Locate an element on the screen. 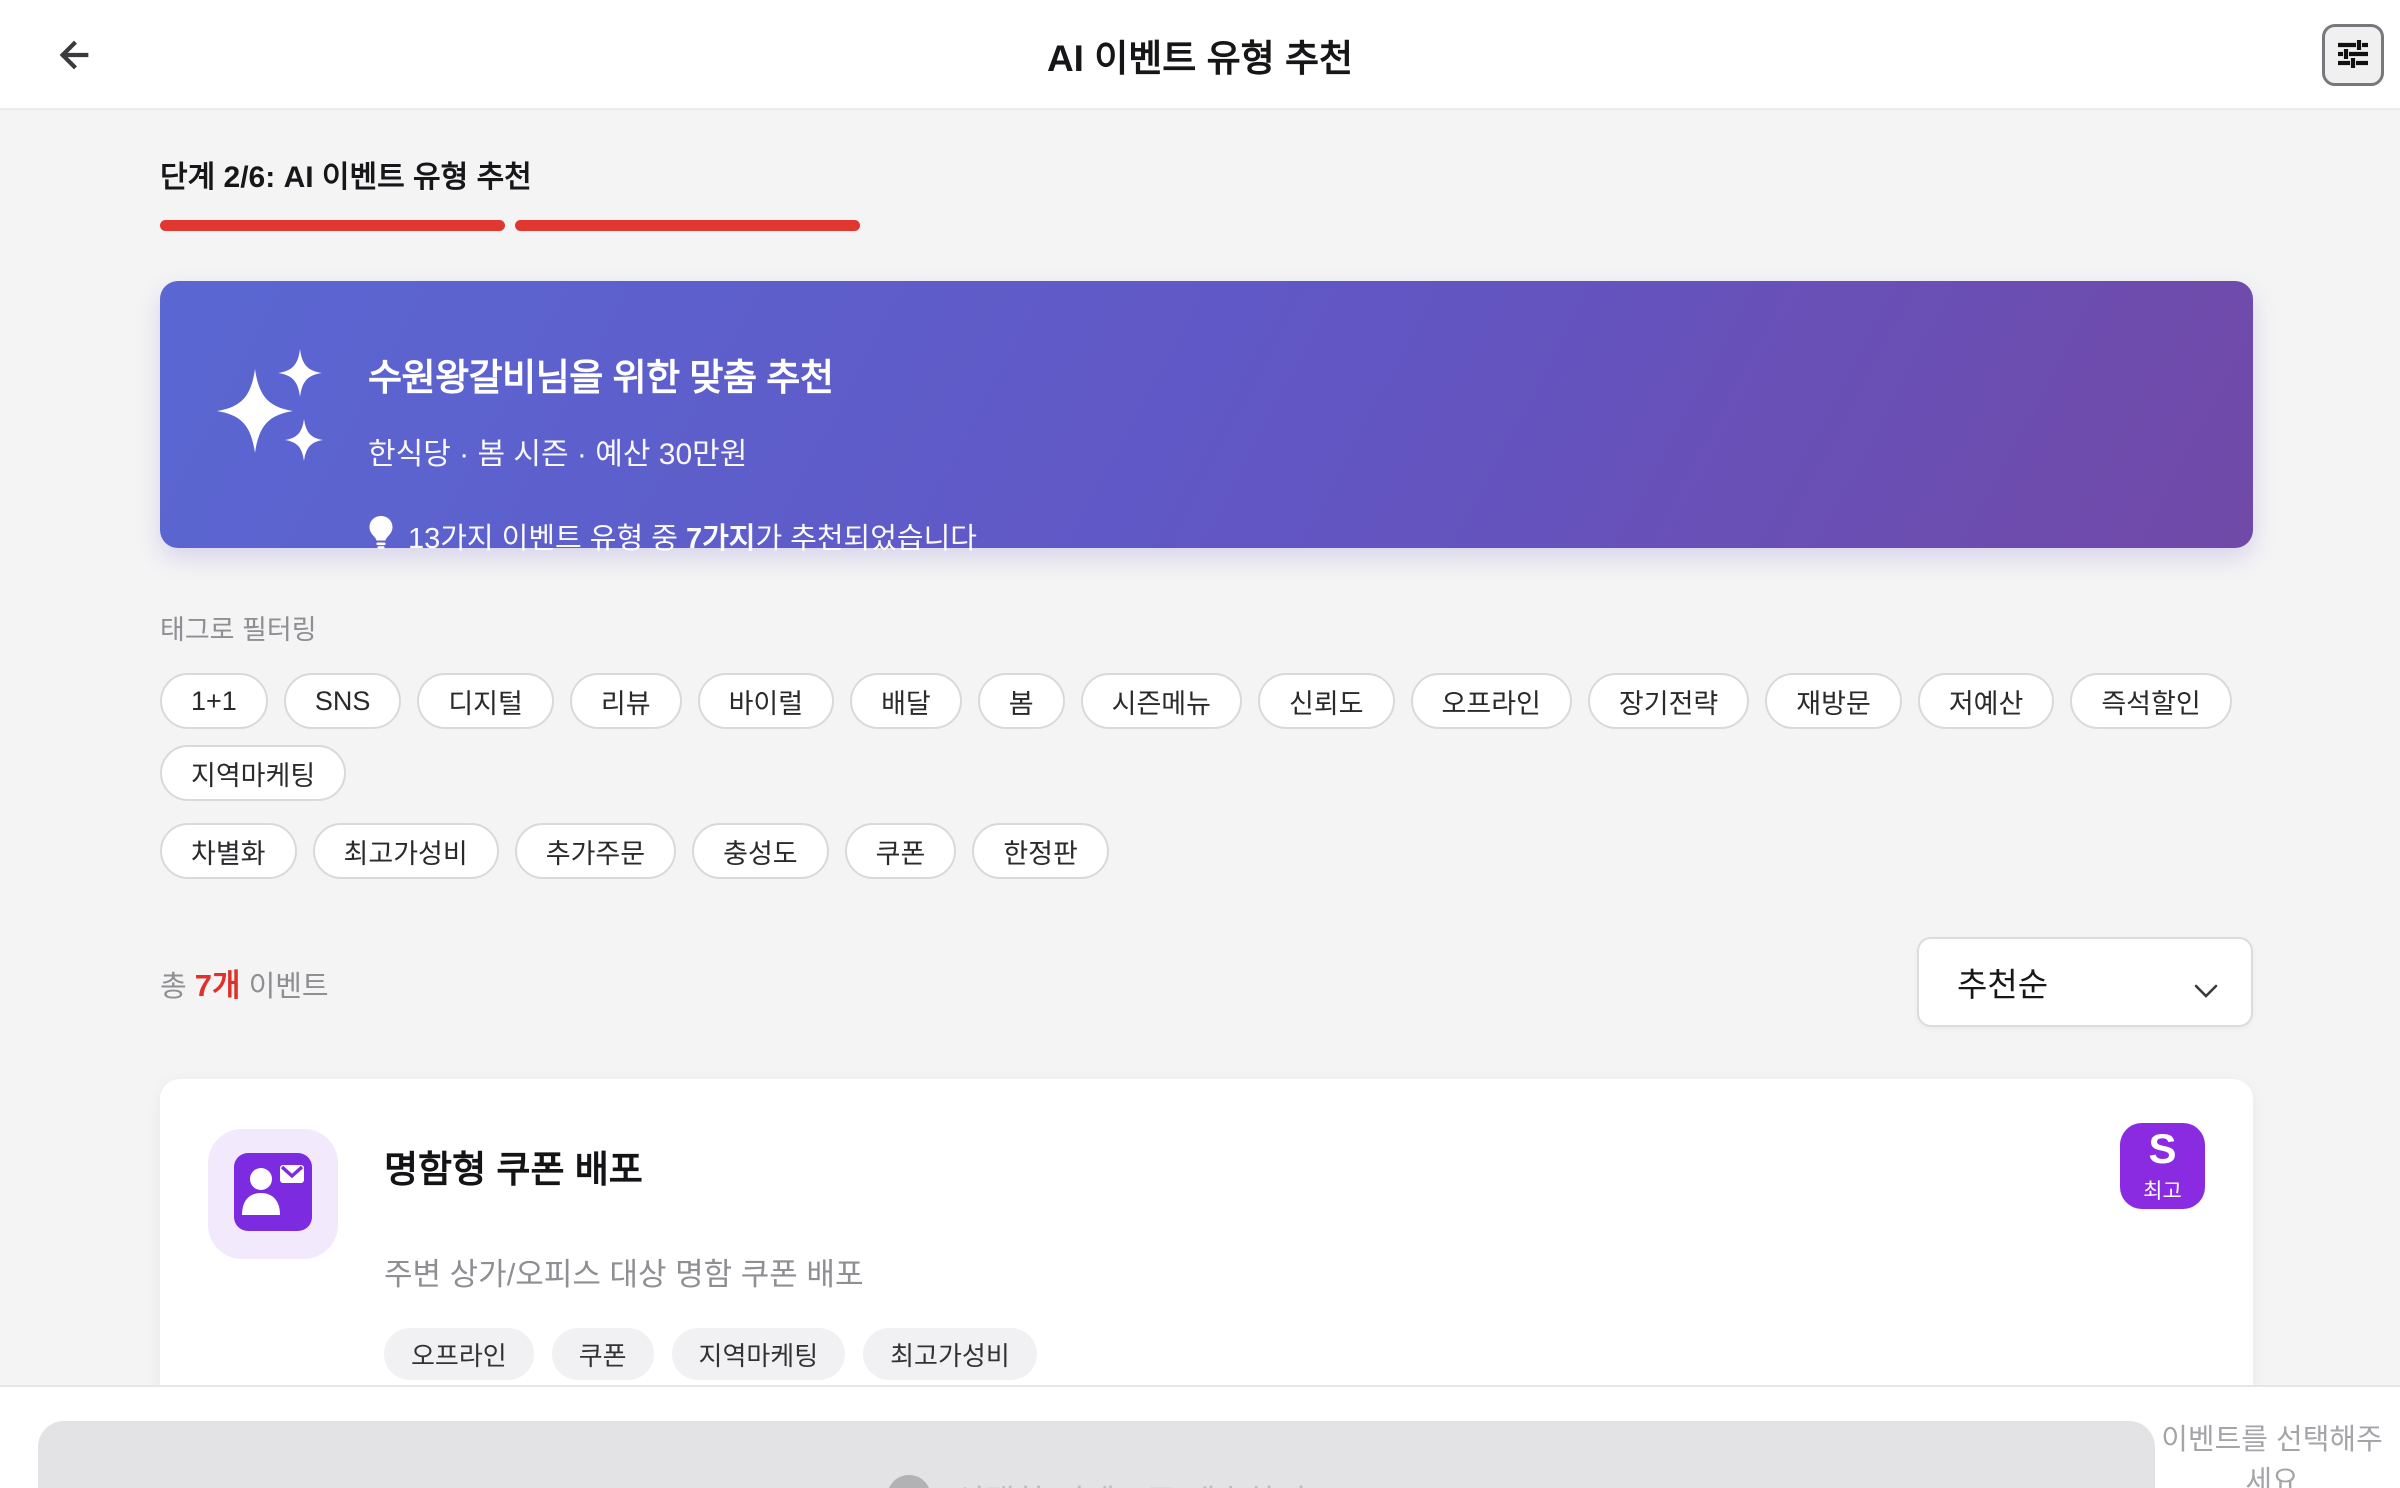 This screenshot has height=1488, width=2400. arrow-left-icon is located at coordinates (74, 56).